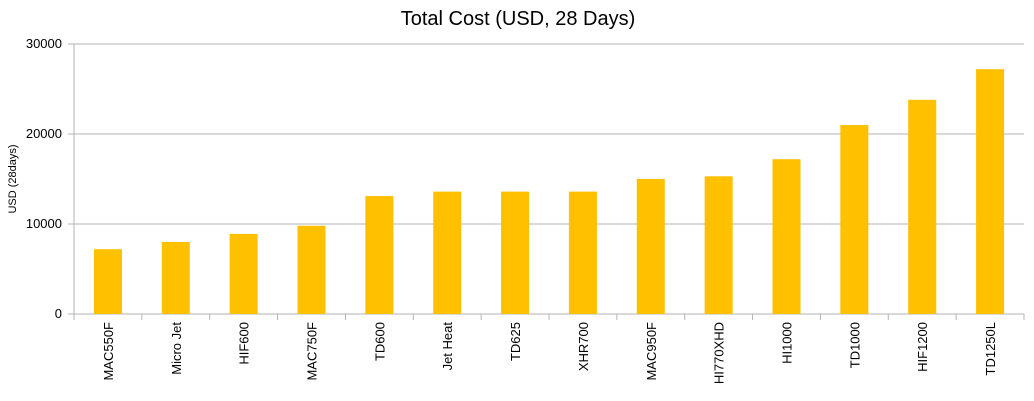 The image size is (1034, 401). Describe the element at coordinates (44, 133) in the screenshot. I see `y-tick-label: 20000` at that location.